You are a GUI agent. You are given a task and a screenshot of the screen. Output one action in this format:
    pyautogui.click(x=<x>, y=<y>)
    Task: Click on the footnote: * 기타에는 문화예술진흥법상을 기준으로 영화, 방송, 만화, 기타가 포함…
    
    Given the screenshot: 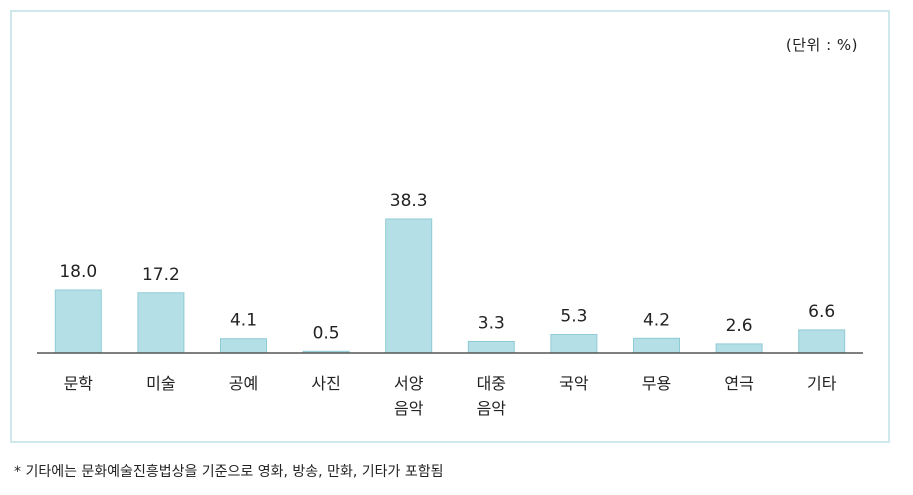 What is the action you would take?
    pyautogui.click(x=229, y=472)
    